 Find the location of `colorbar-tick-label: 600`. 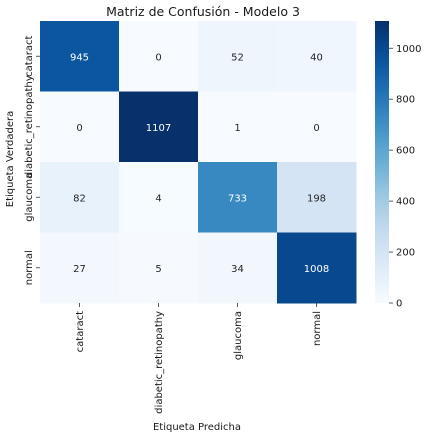

colorbar-tick-label: 600 is located at coordinates (405, 151).